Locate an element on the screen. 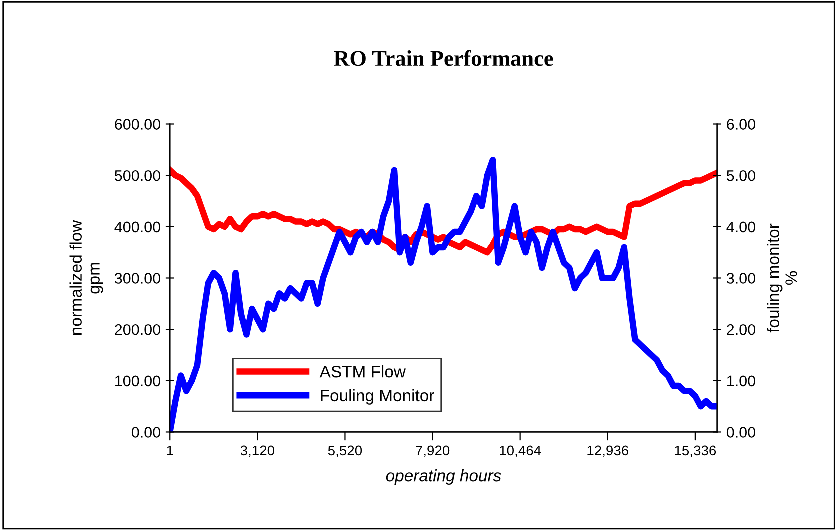  x-tick-label: 1 is located at coordinates (170, 451).